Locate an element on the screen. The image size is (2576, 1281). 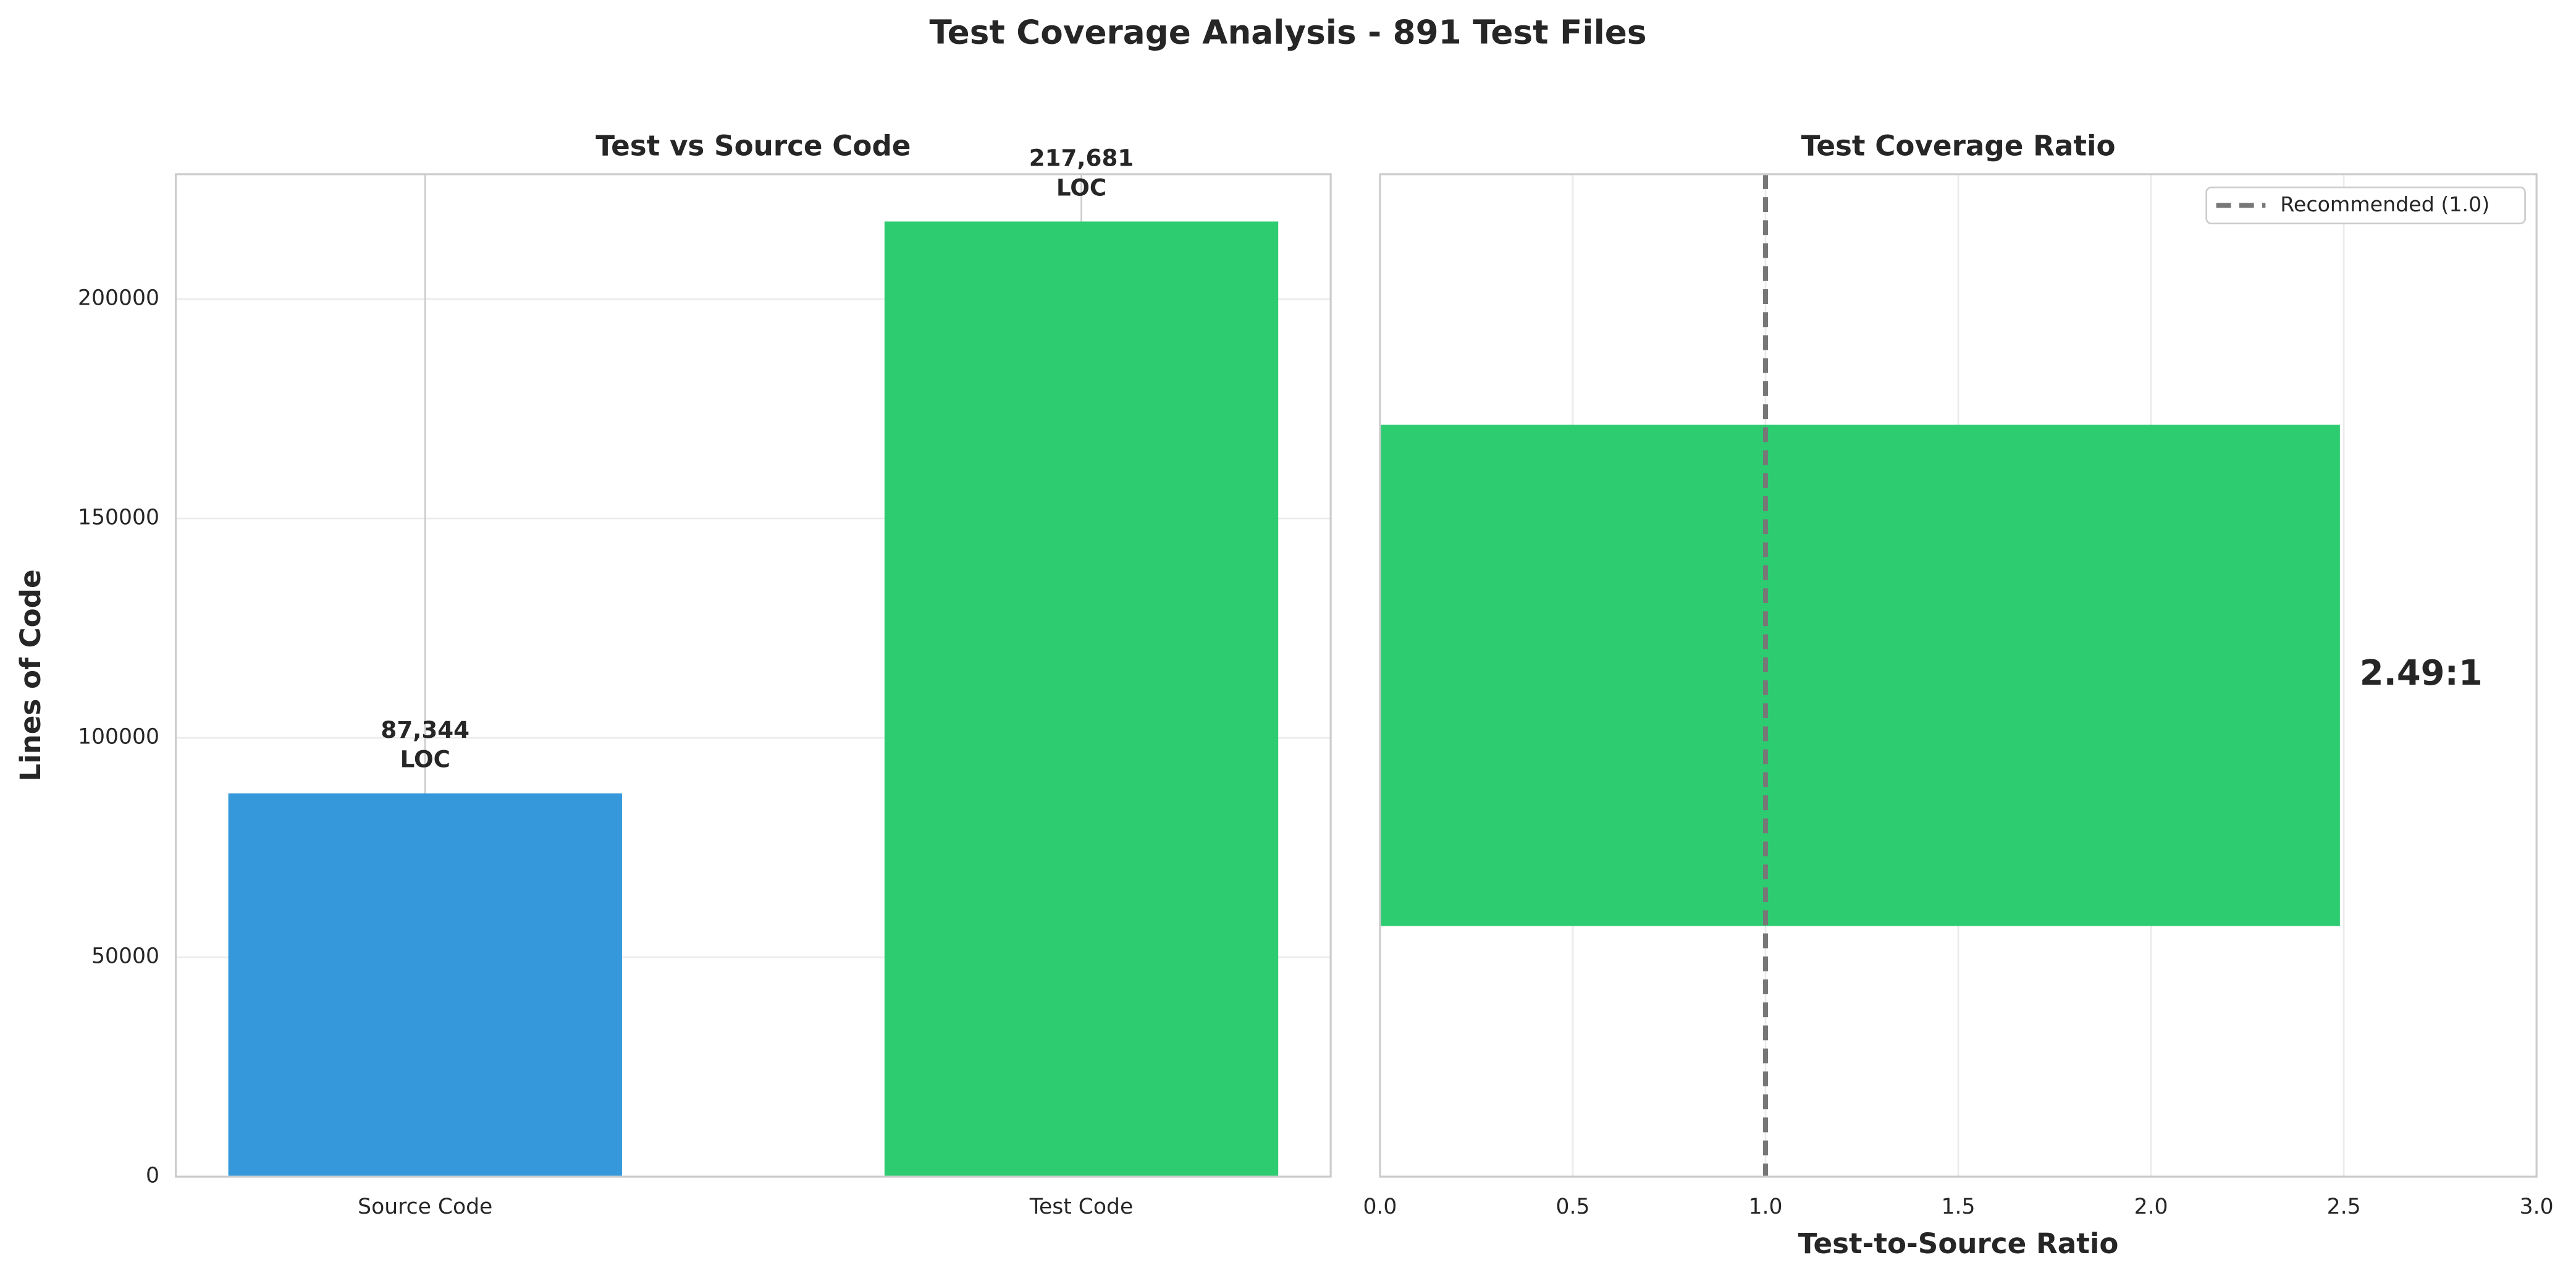
x-tick-label: 1.5 is located at coordinates (1959, 1206).